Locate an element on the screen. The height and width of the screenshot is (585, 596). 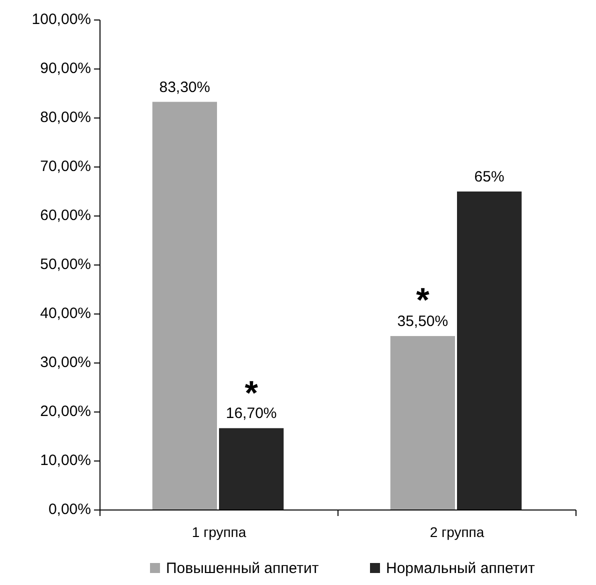
legend-label: Повышенный аппетит is located at coordinates (242, 568).